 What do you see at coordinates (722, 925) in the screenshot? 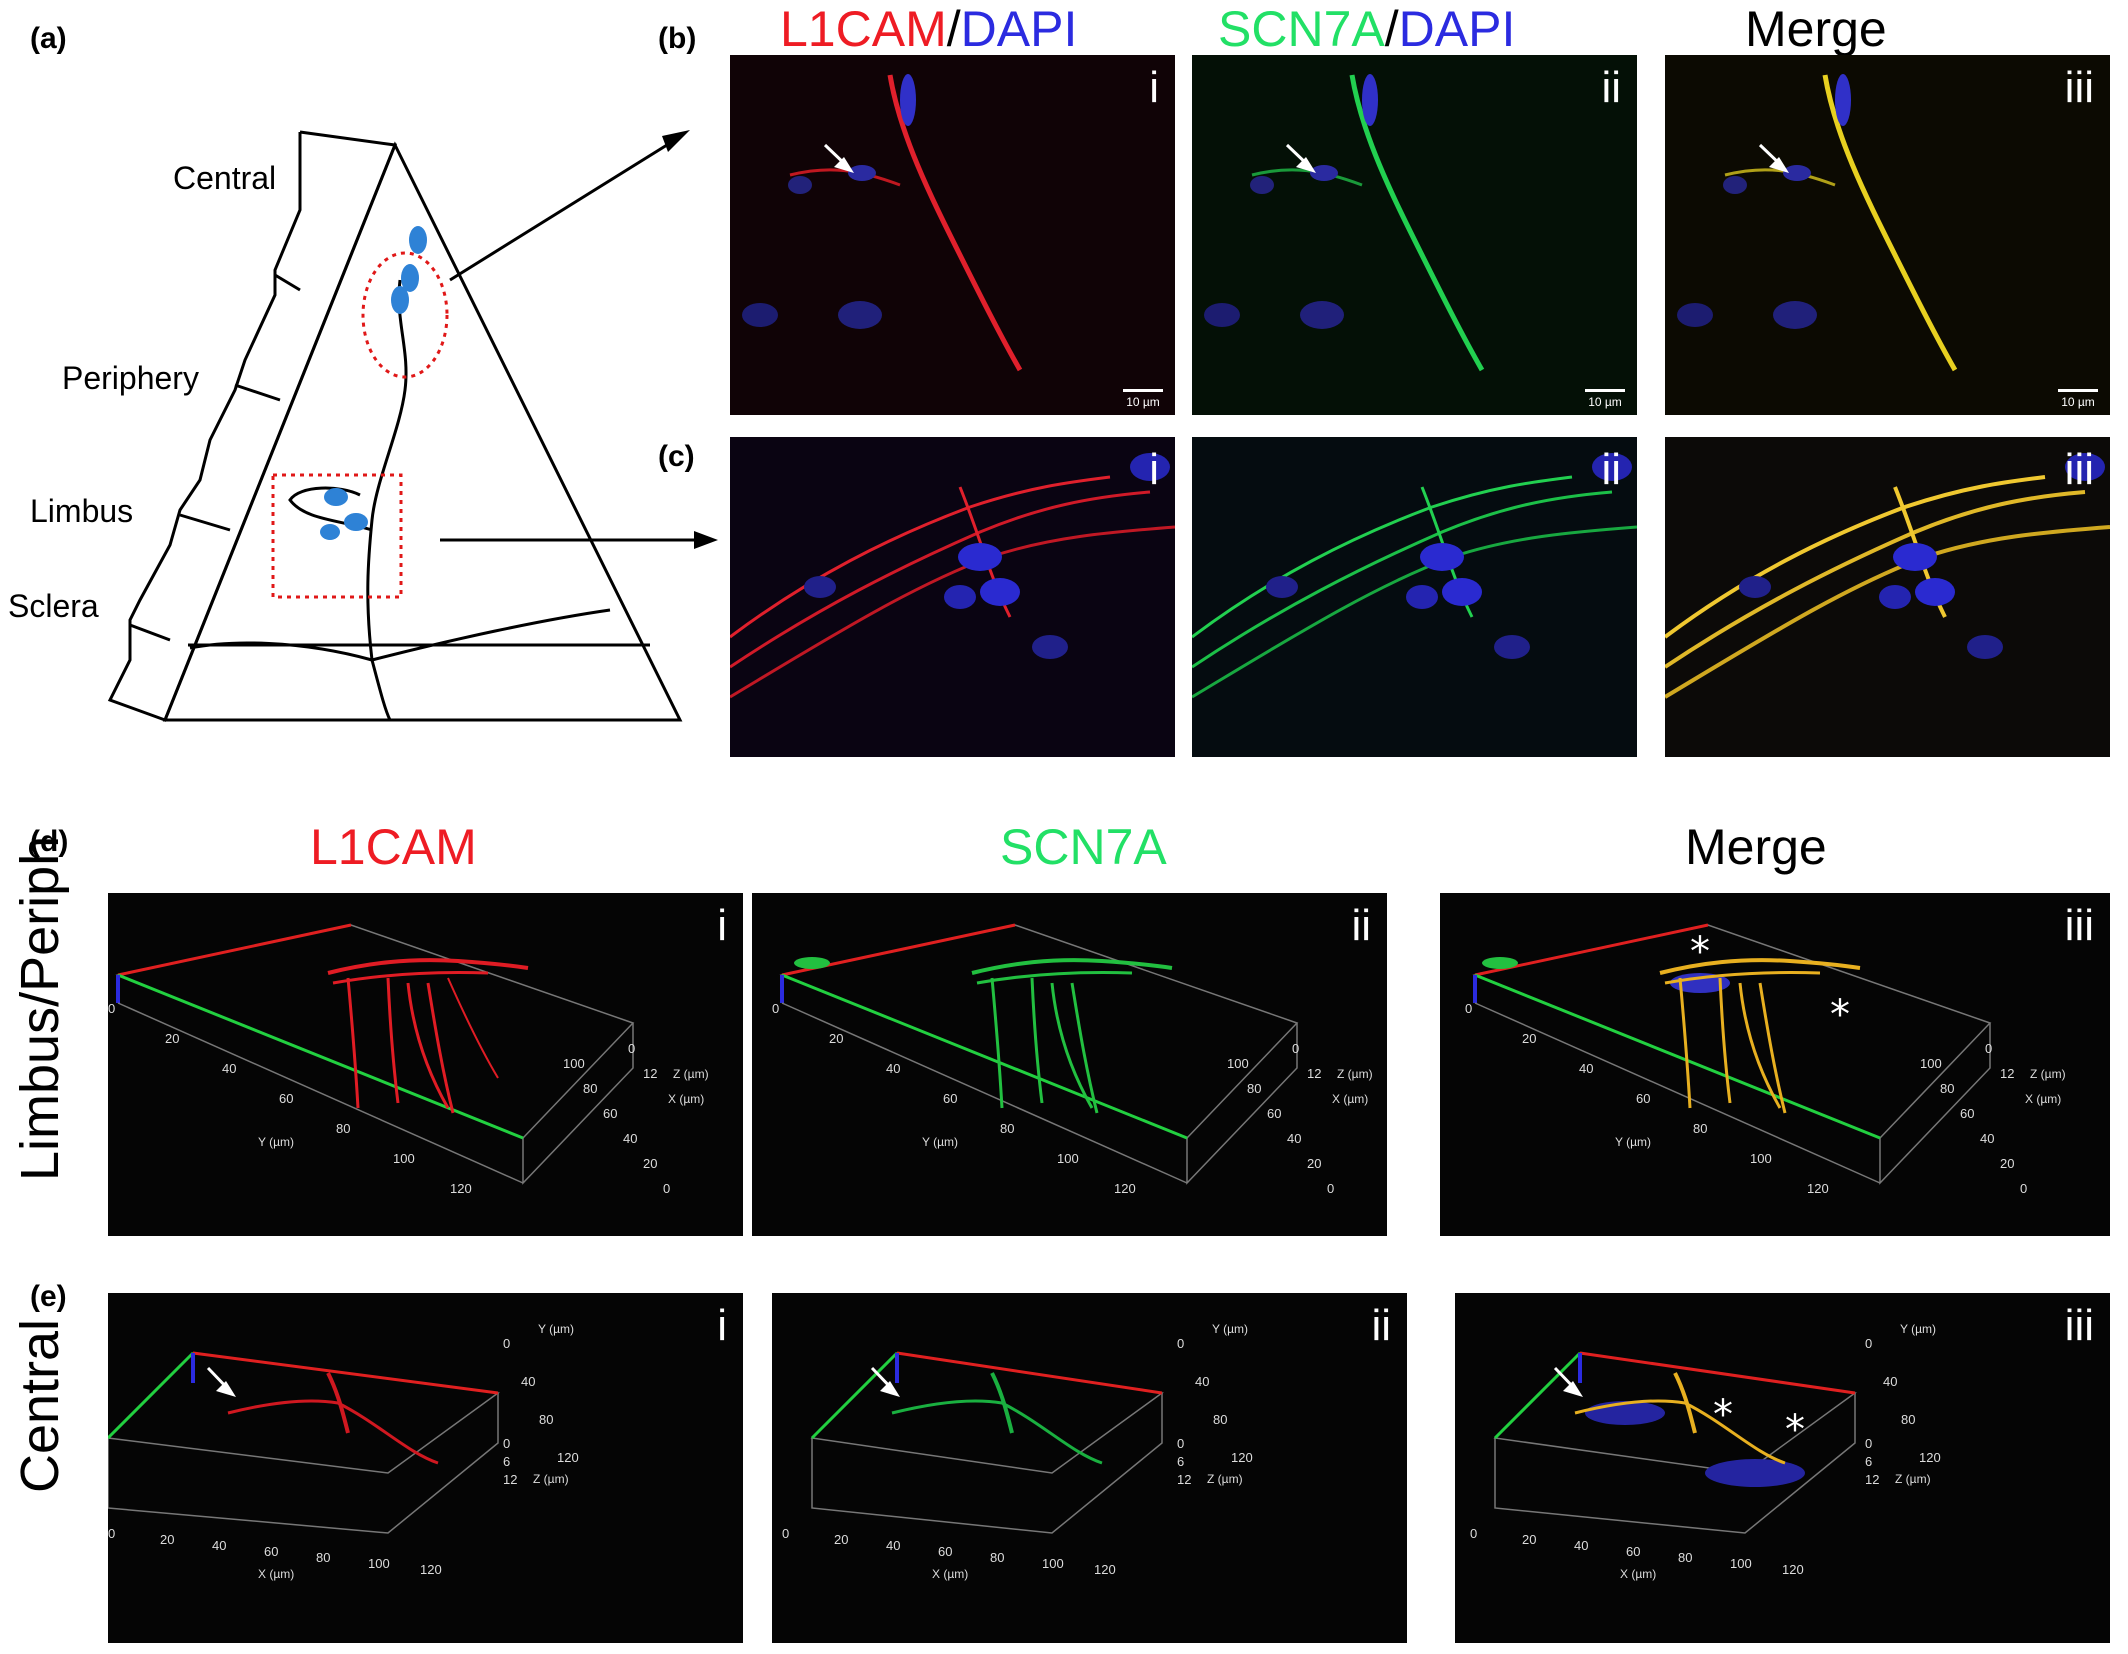
I see `numeral-d-i: i` at bounding box center [722, 925].